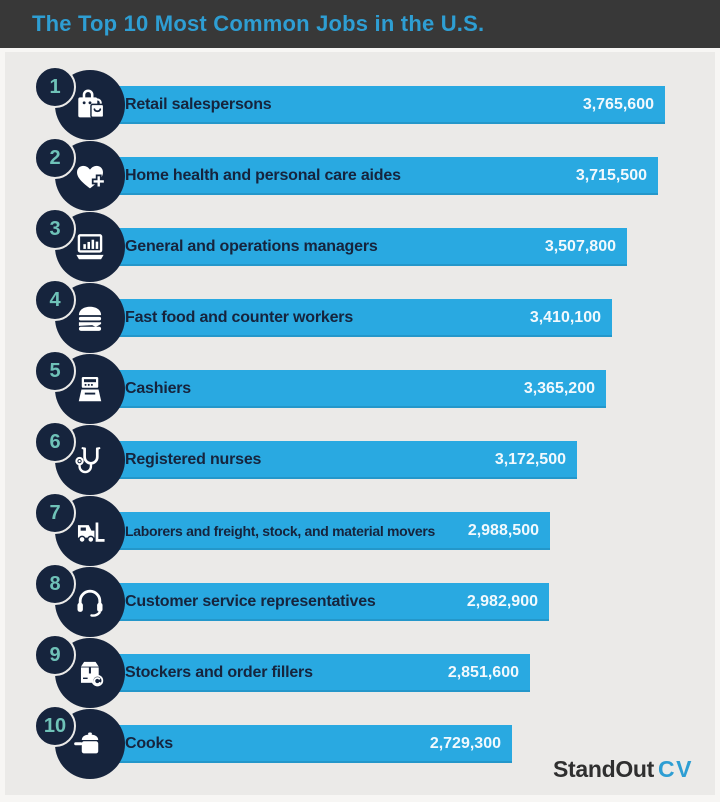 The image size is (720, 802). What do you see at coordinates (502, 601) in the screenshot?
I see `job-value: 2,982,900` at bounding box center [502, 601].